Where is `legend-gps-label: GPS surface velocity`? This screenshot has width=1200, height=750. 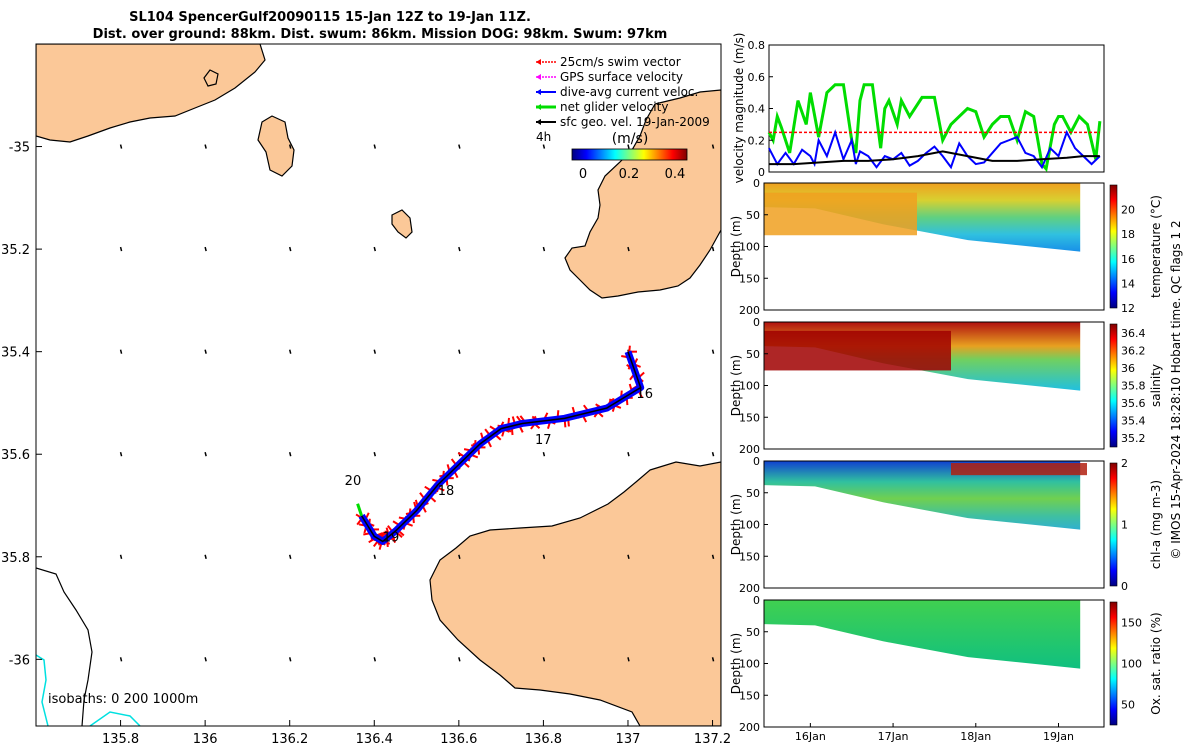 legend-gps-label: GPS surface velocity is located at coordinates (621, 77).